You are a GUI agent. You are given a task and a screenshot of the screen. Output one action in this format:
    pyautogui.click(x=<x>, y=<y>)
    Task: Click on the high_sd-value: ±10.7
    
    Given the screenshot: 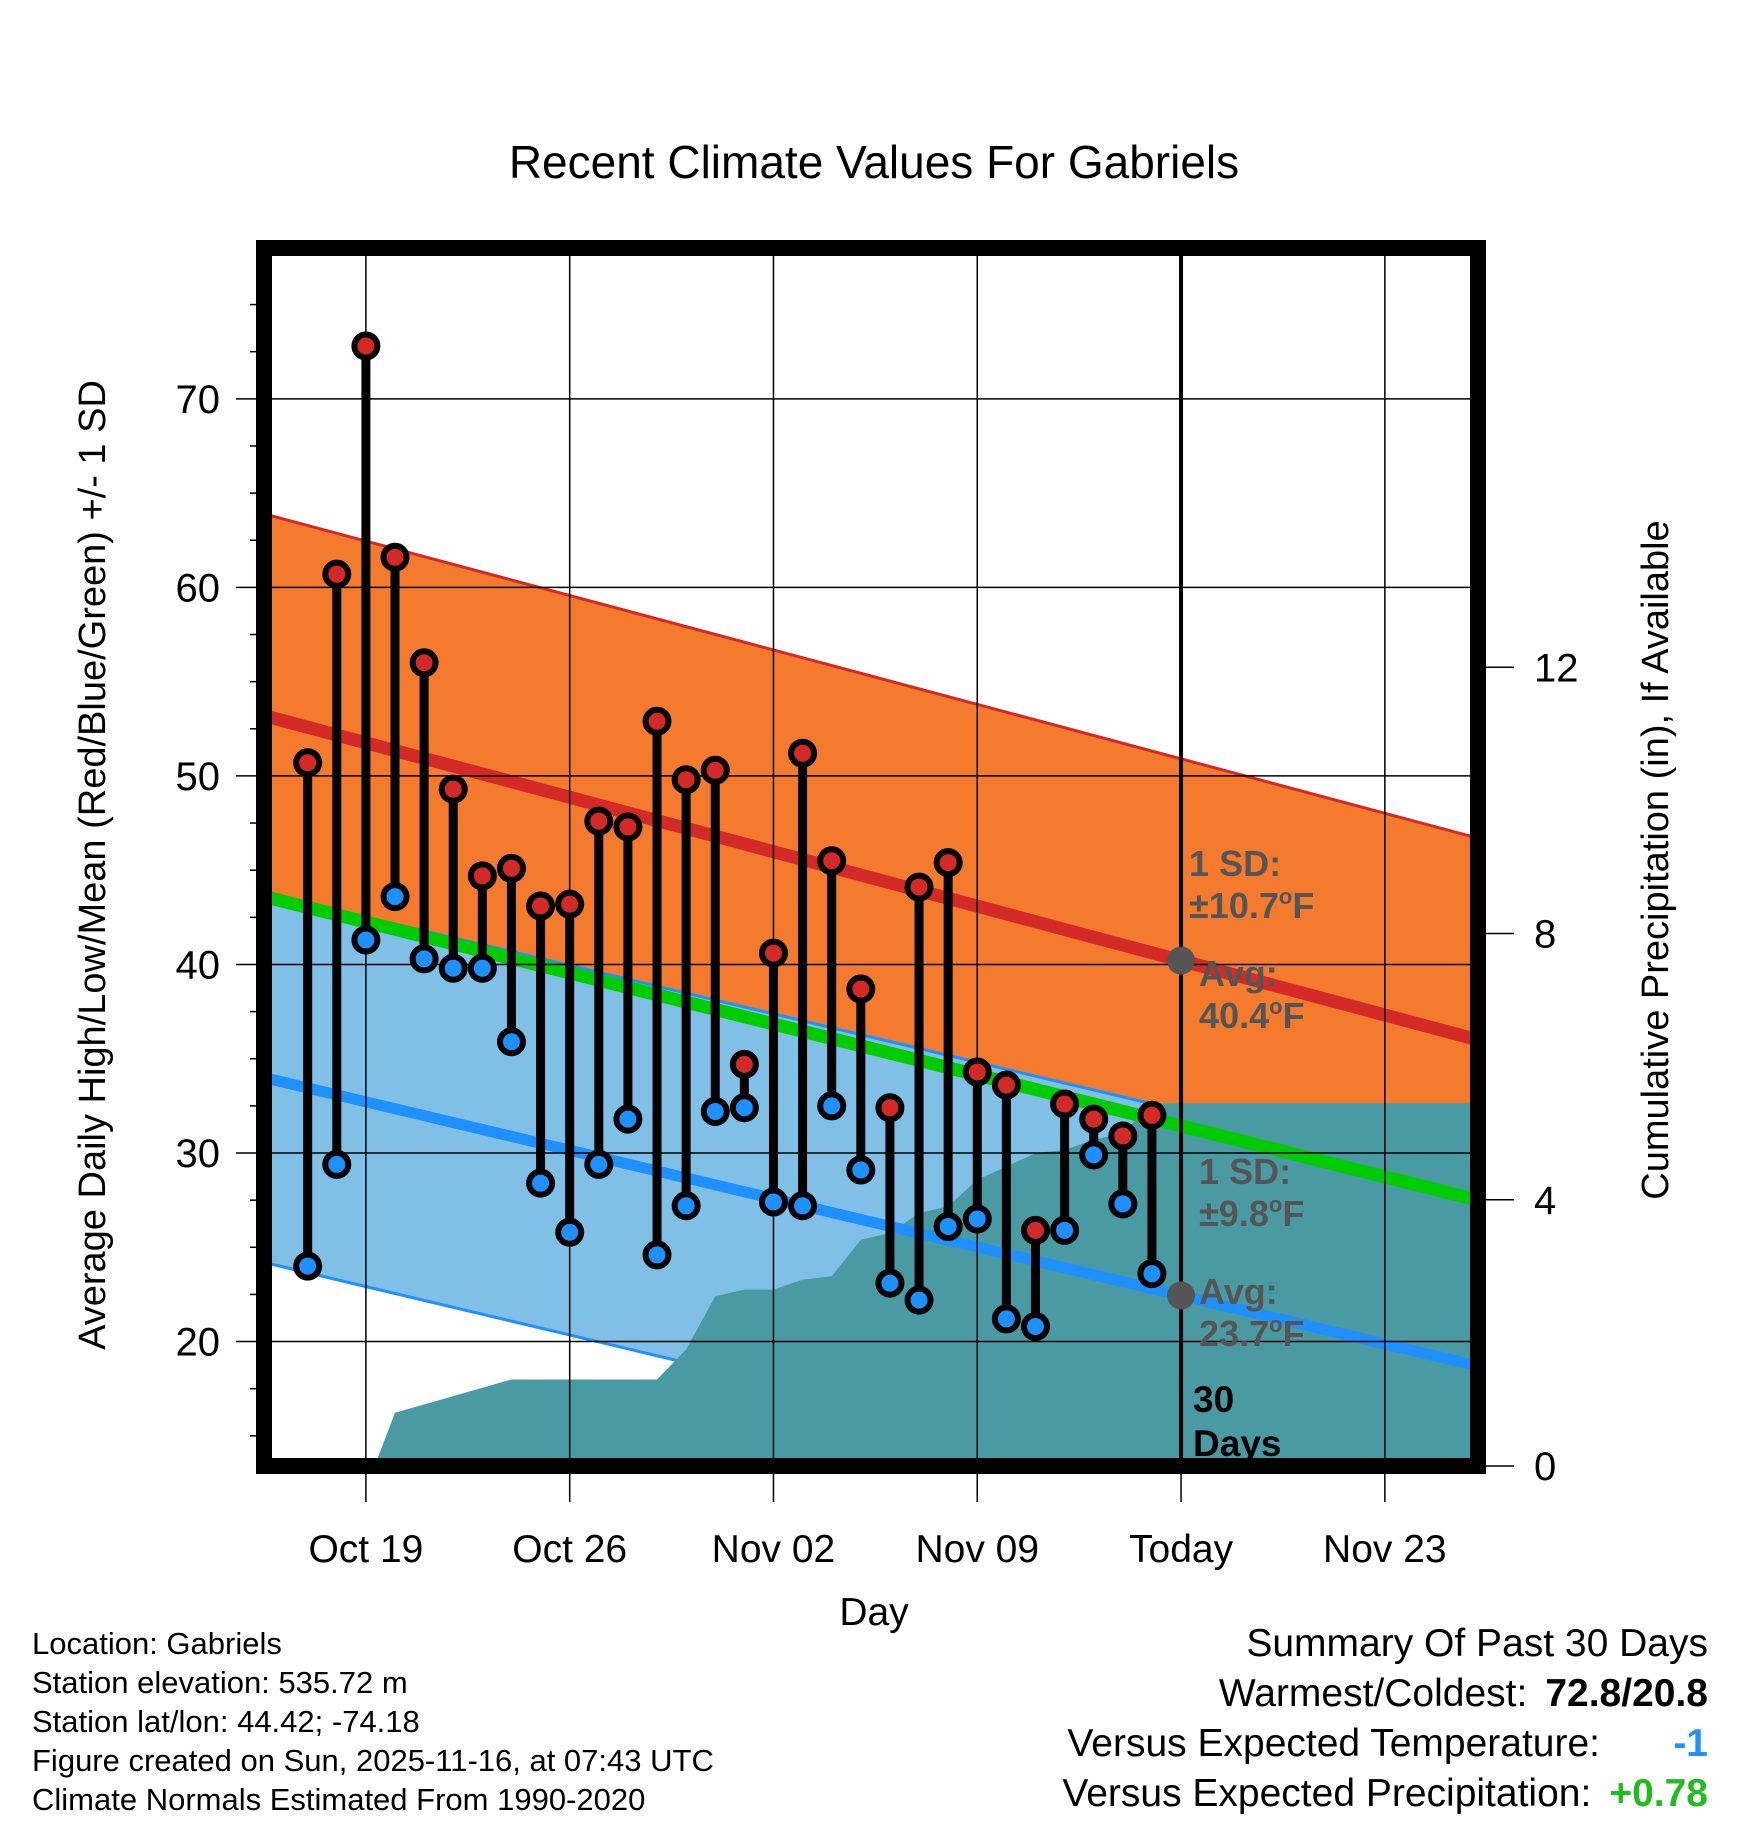 What is the action you would take?
    pyautogui.click(x=1234, y=905)
    